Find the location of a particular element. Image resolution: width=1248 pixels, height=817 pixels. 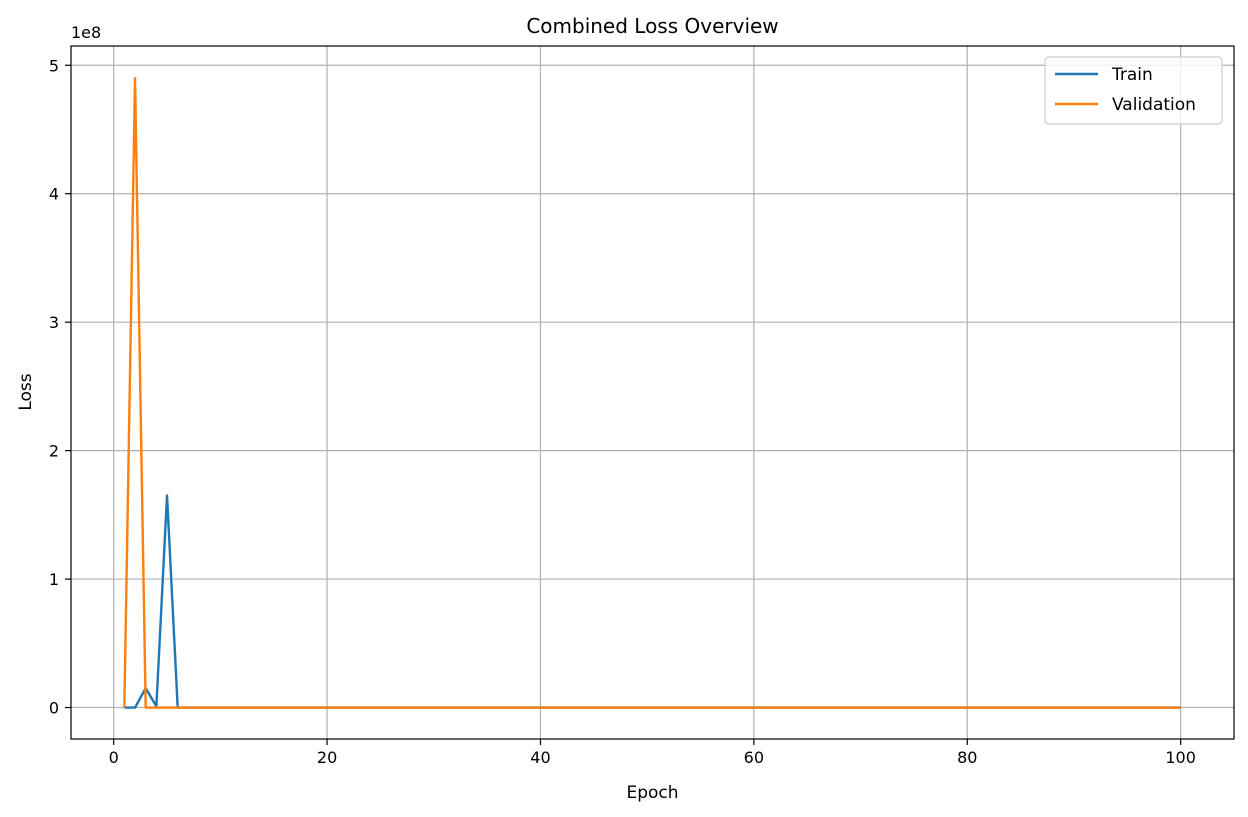

legend-label-validation: Validation is located at coordinates (1154, 105).